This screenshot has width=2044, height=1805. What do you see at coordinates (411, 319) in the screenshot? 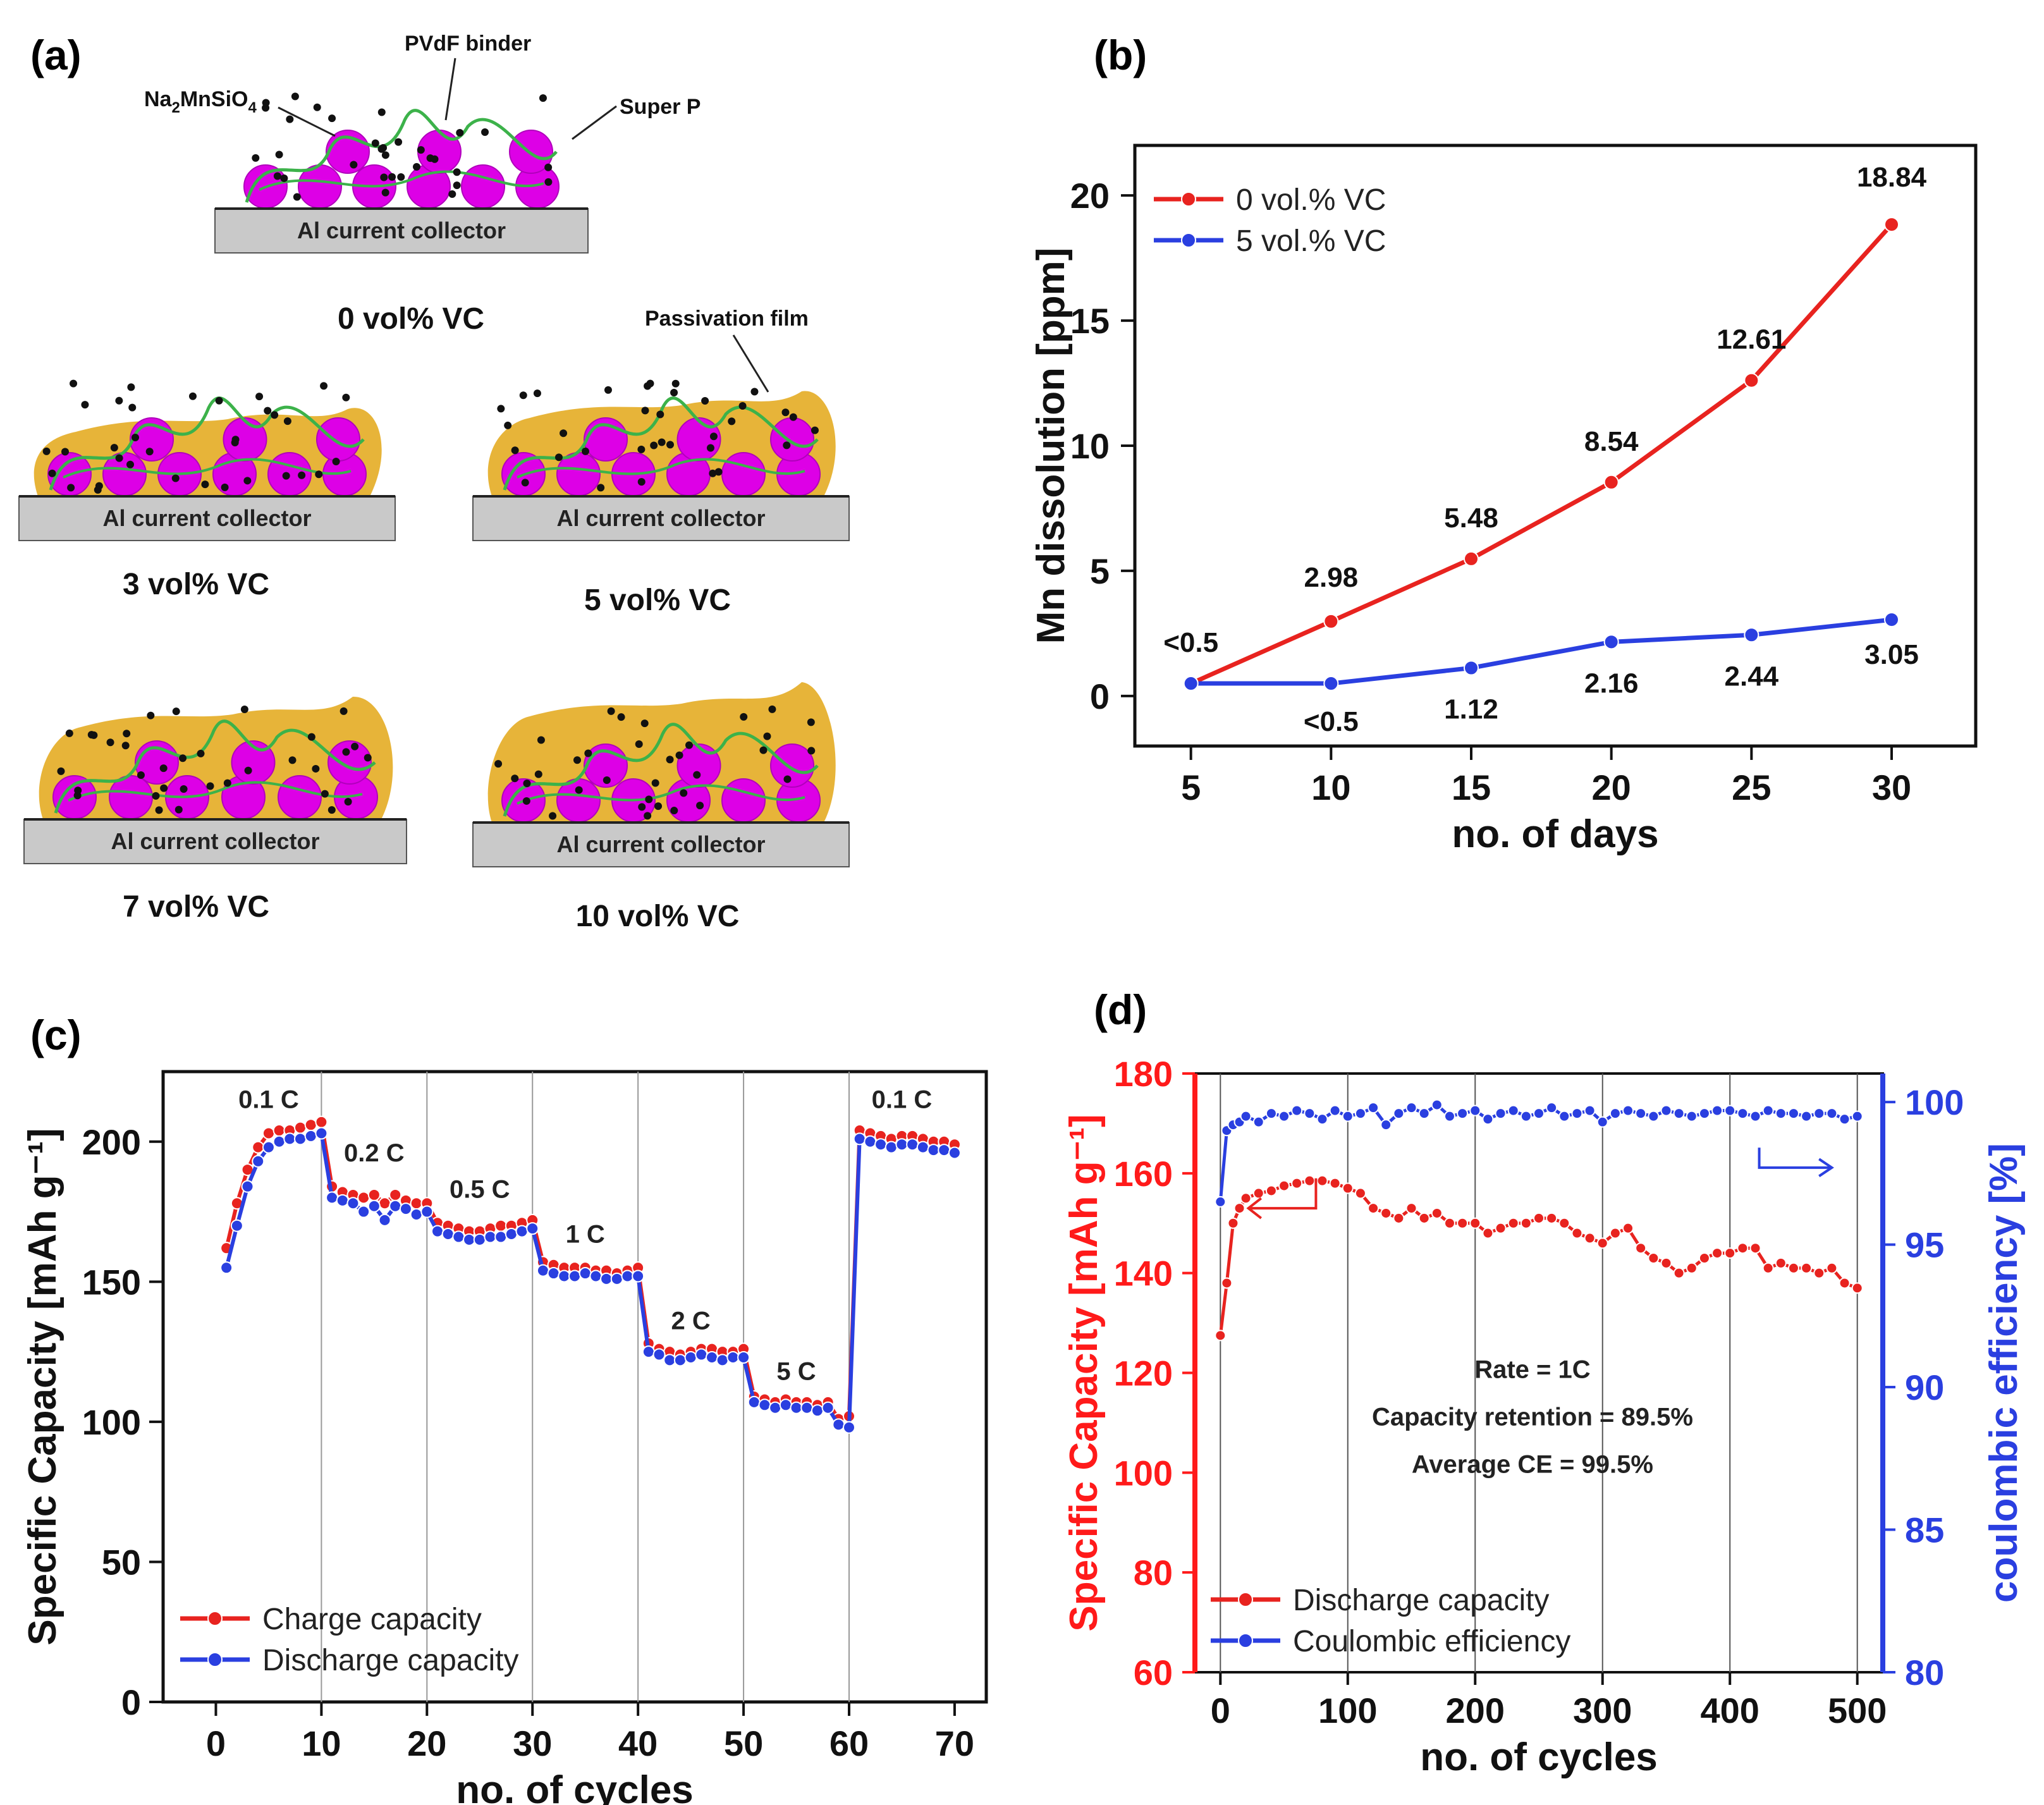
I see `cell-label: 0 vol% VC` at bounding box center [411, 319].